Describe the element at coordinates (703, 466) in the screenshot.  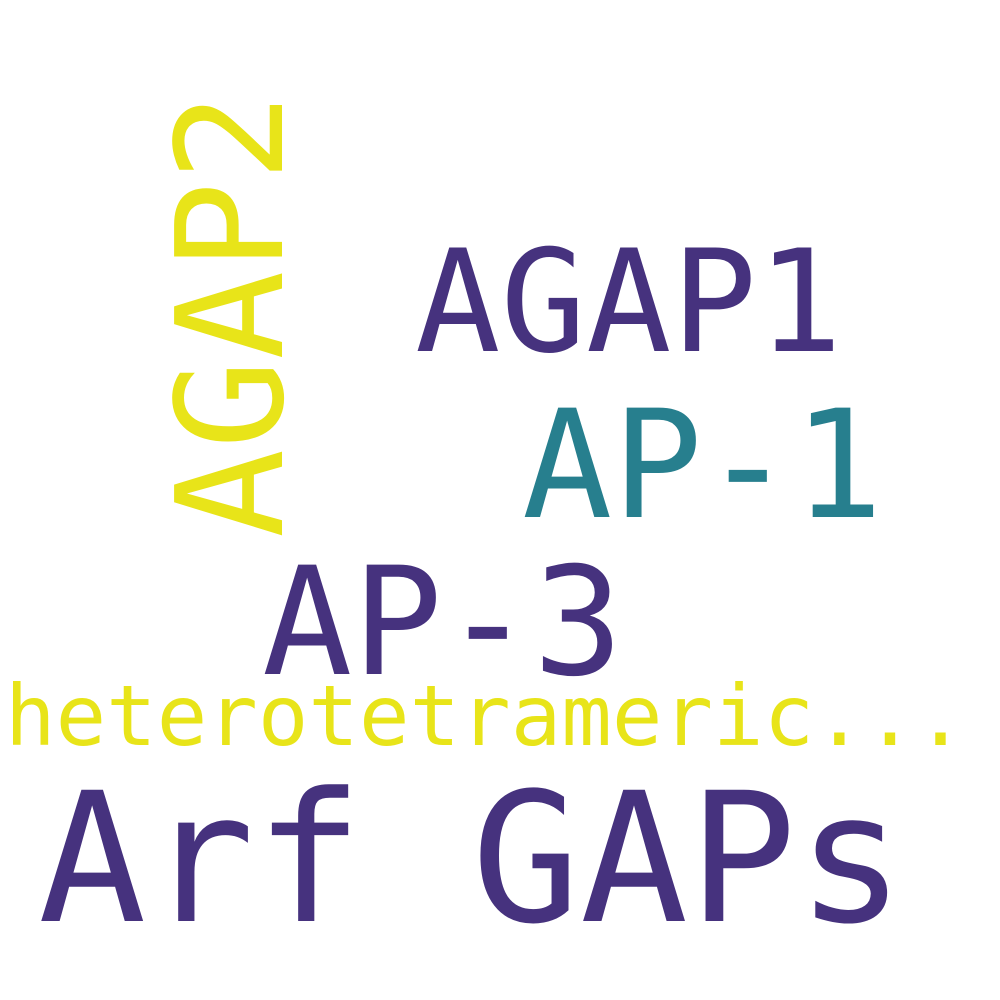
I see `word-ap-1: AP-1` at that location.